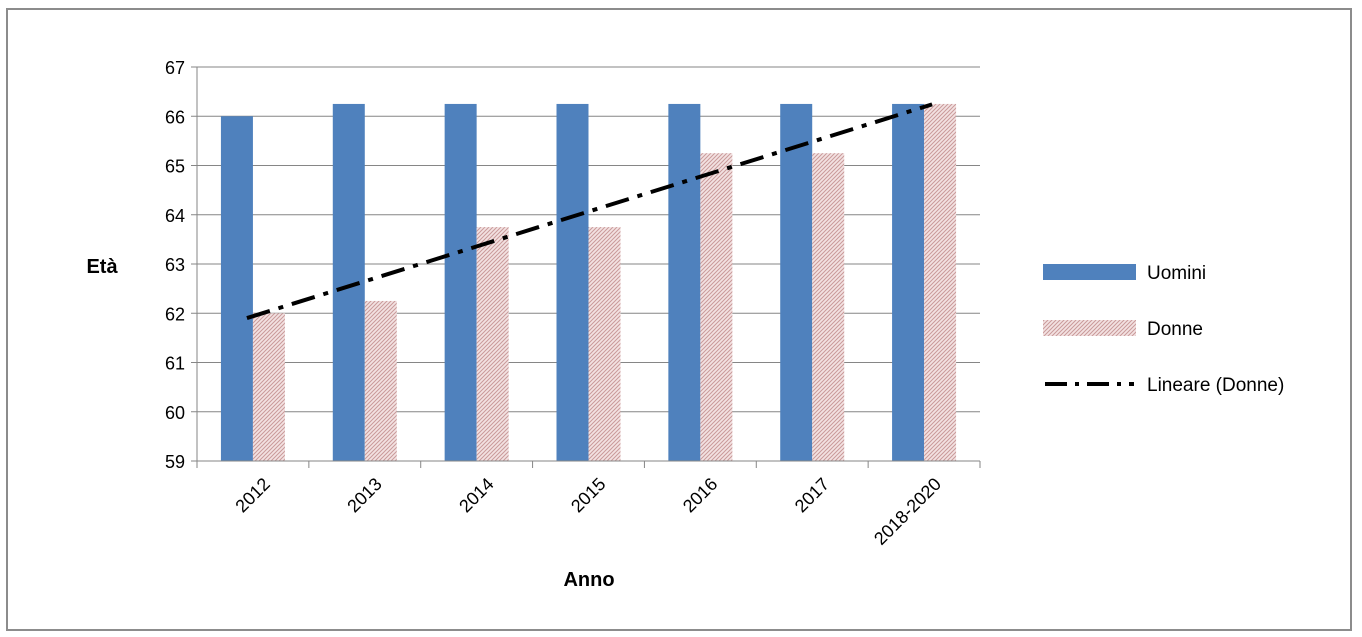 The width and height of the screenshot is (1362, 637). I want to click on y-tick-label-66: 66, so click(175, 117).